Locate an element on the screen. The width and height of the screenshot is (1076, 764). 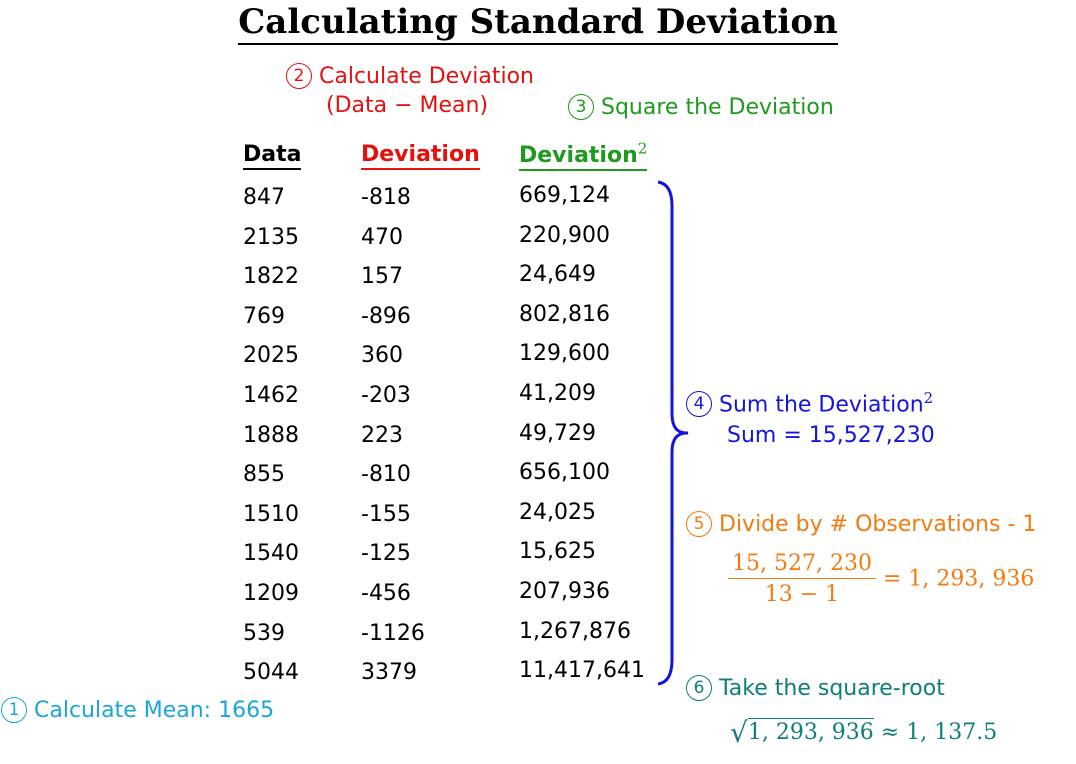
cell-deviation-sq: 207,936 is located at coordinates (564, 591).